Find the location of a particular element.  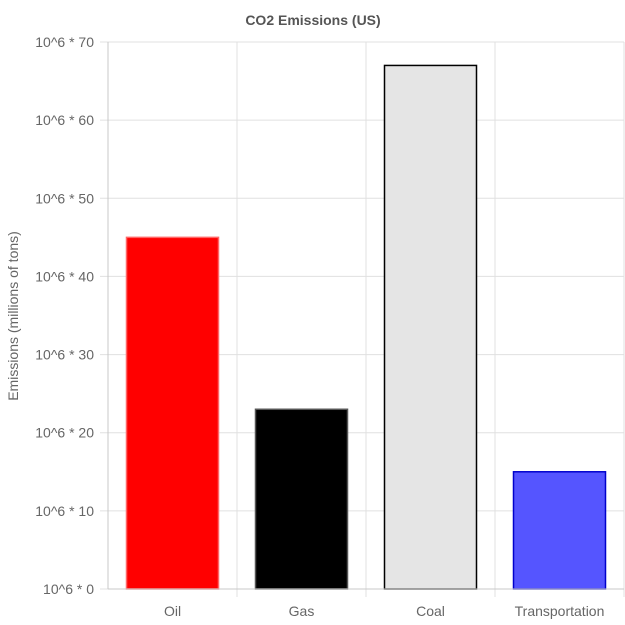

x-tick-label: Oil is located at coordinates (172, 611).